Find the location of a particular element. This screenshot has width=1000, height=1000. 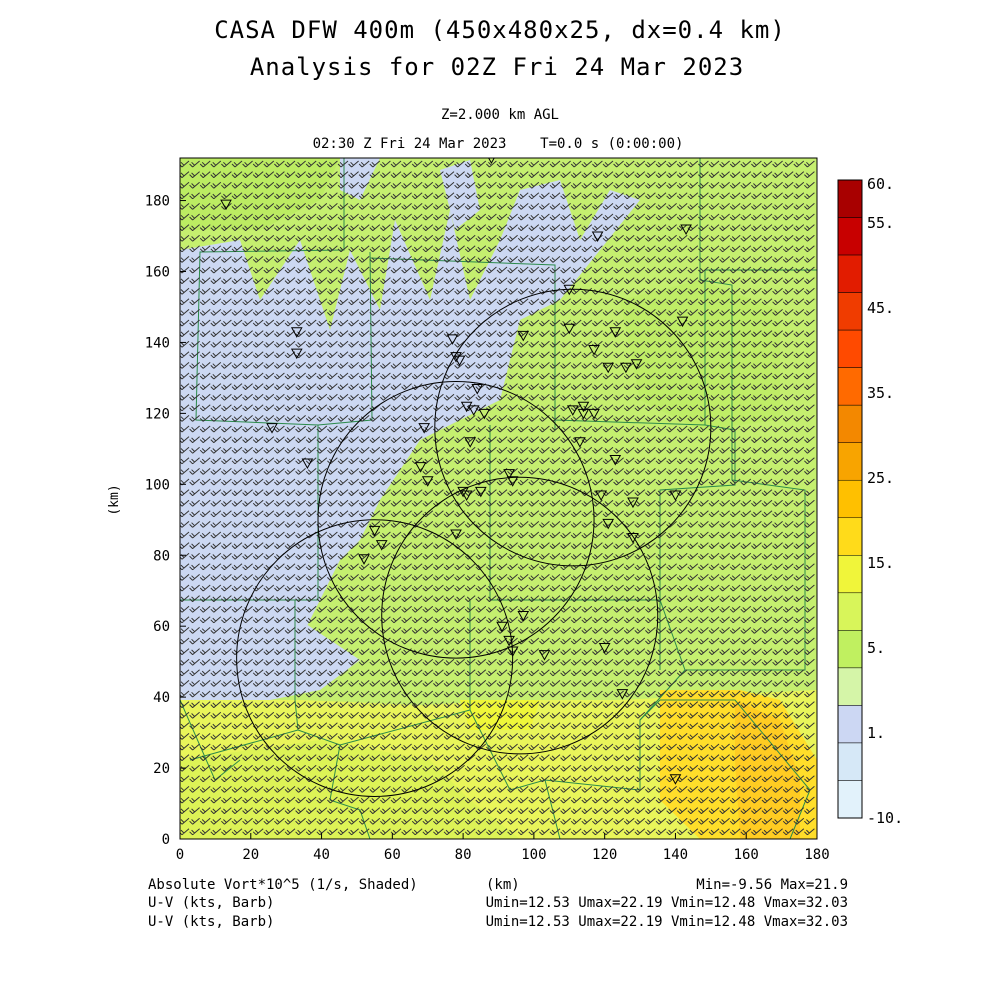

colorbar-label: 1. is located at coordinates (876, 733).